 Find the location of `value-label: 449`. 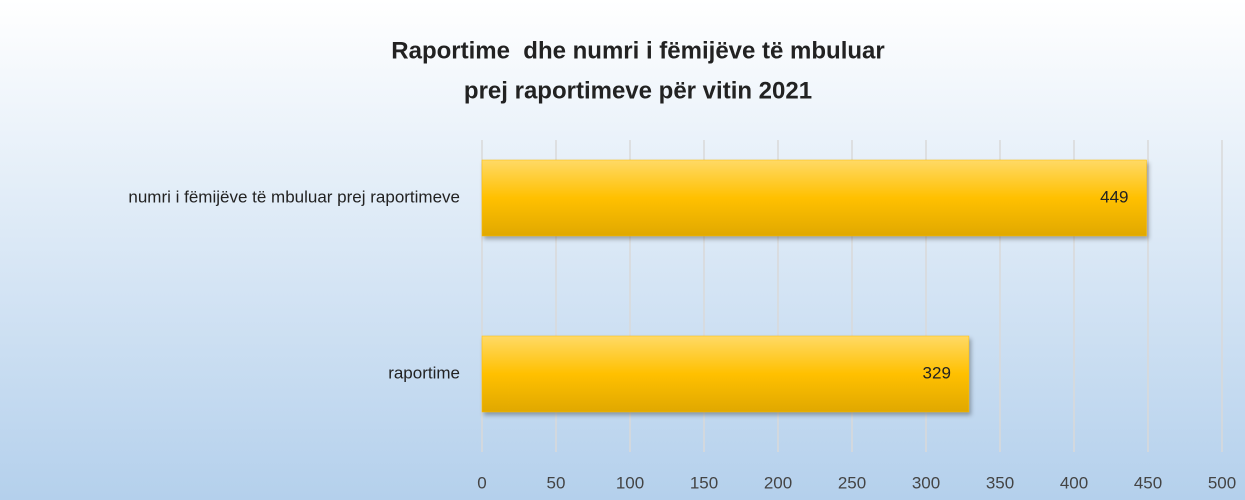

value-label: 449 is located at coordinates (1114, 196).